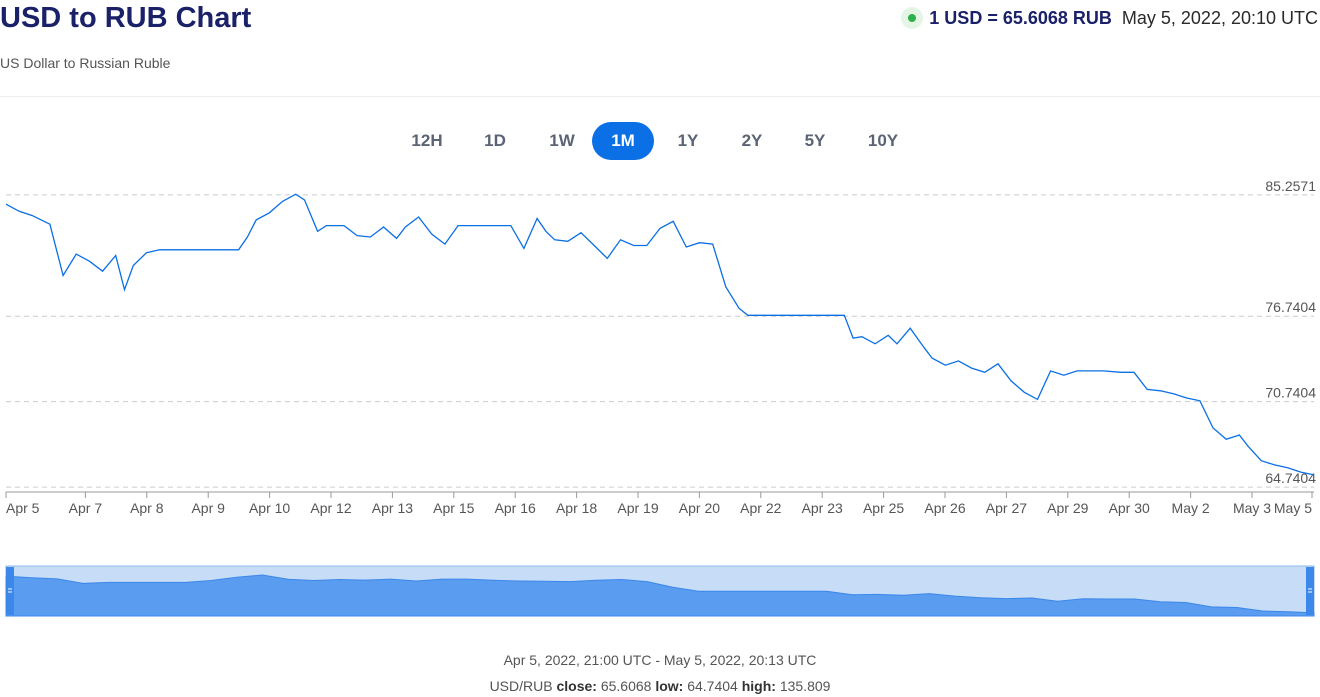  Describe the element at coordinates (576, 508) in the screenshot. I see `x-tick-label: Apr 18` at that location.